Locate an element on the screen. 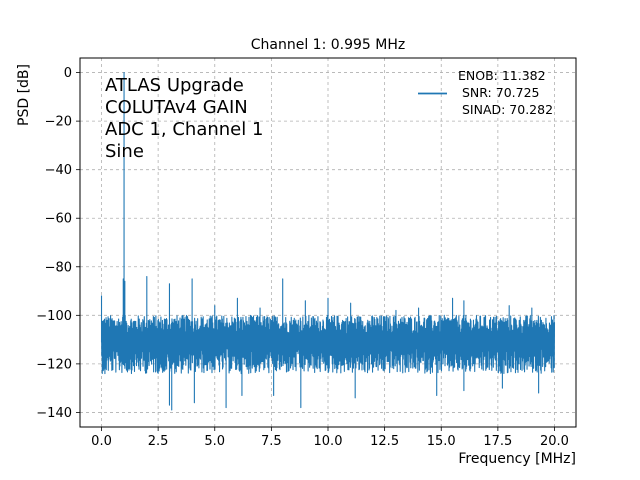 The width and height of the screenshot is (640, 480). y-tick-label: −120 is located at coordinates (54, 364).